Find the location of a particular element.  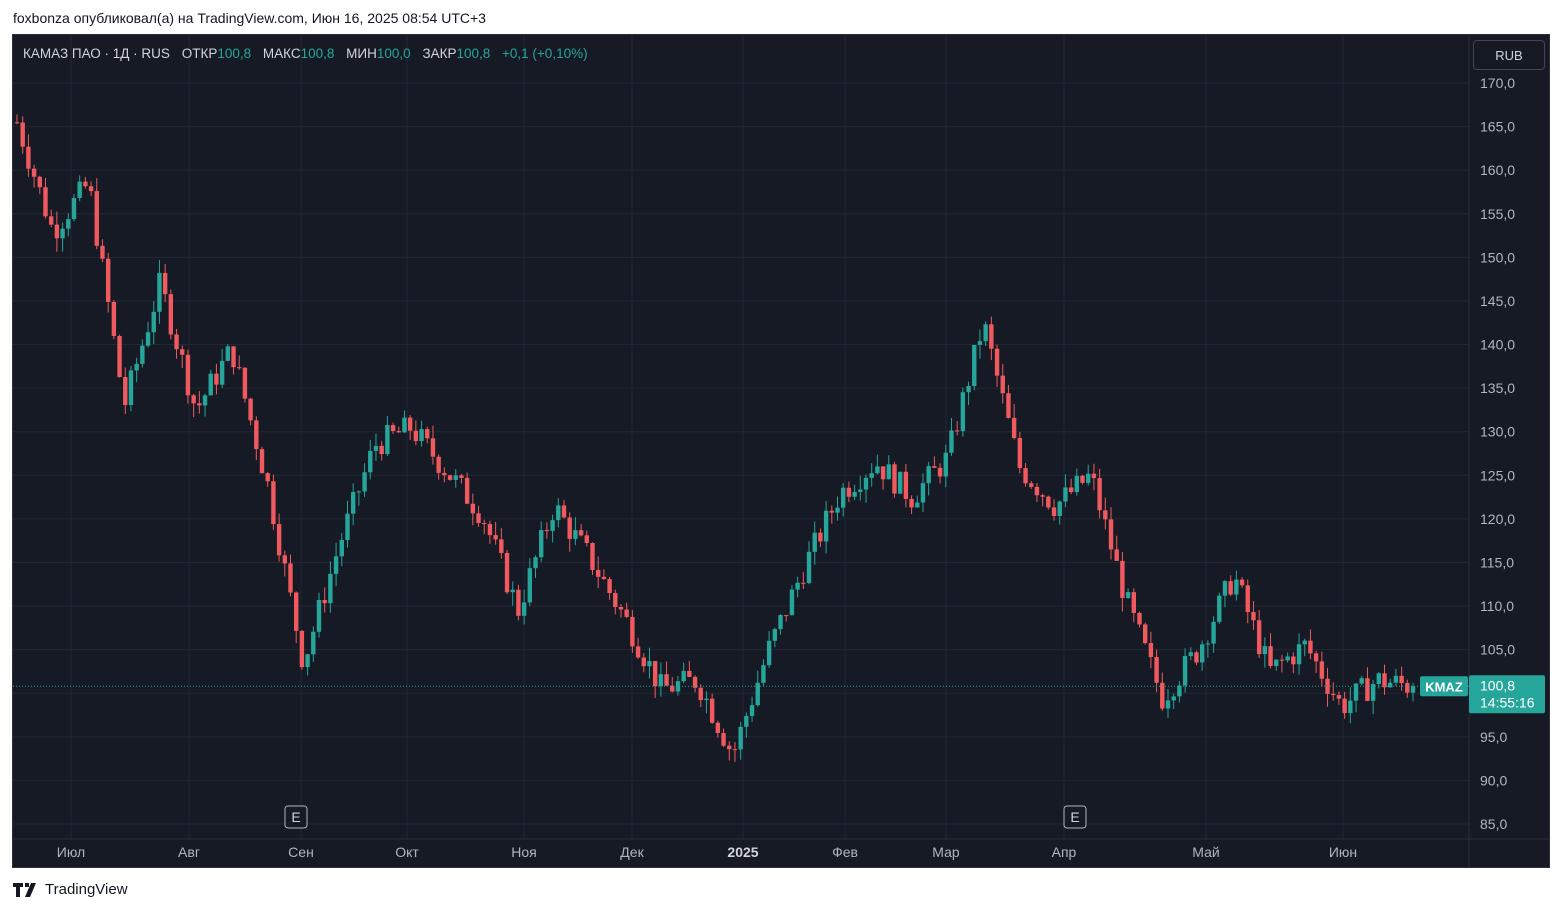

earnings-marker is located at coordinates (1075, 817).